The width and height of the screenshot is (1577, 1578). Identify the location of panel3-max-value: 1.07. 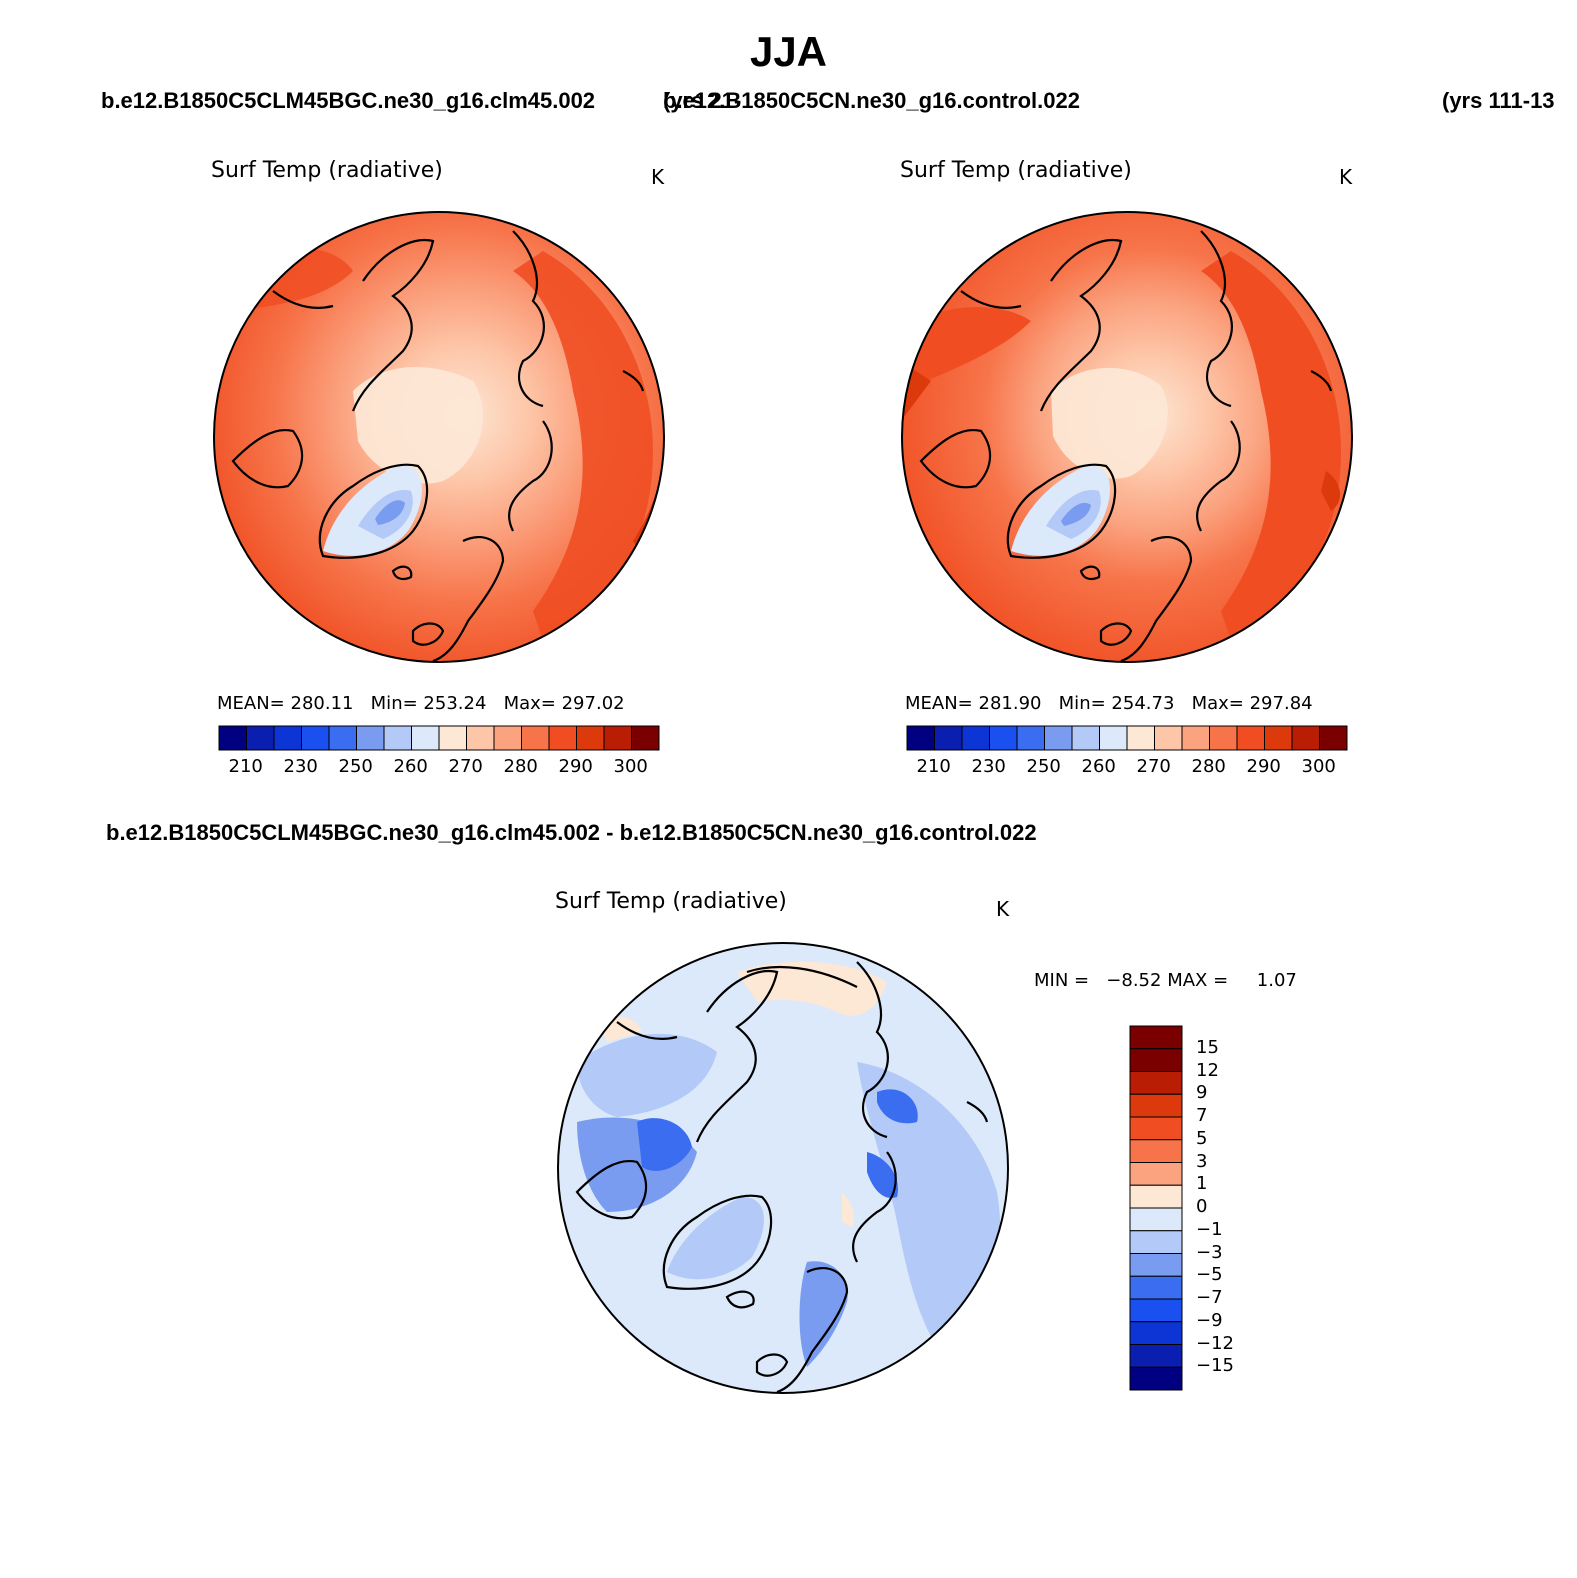
(1276, 980).